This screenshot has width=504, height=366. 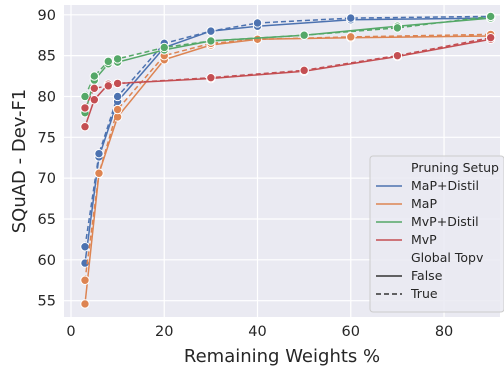 What do you see at coordinates (47, 16) in the screenshot?
I see `y-tick-label: 90` at bounding box center [47, 16].